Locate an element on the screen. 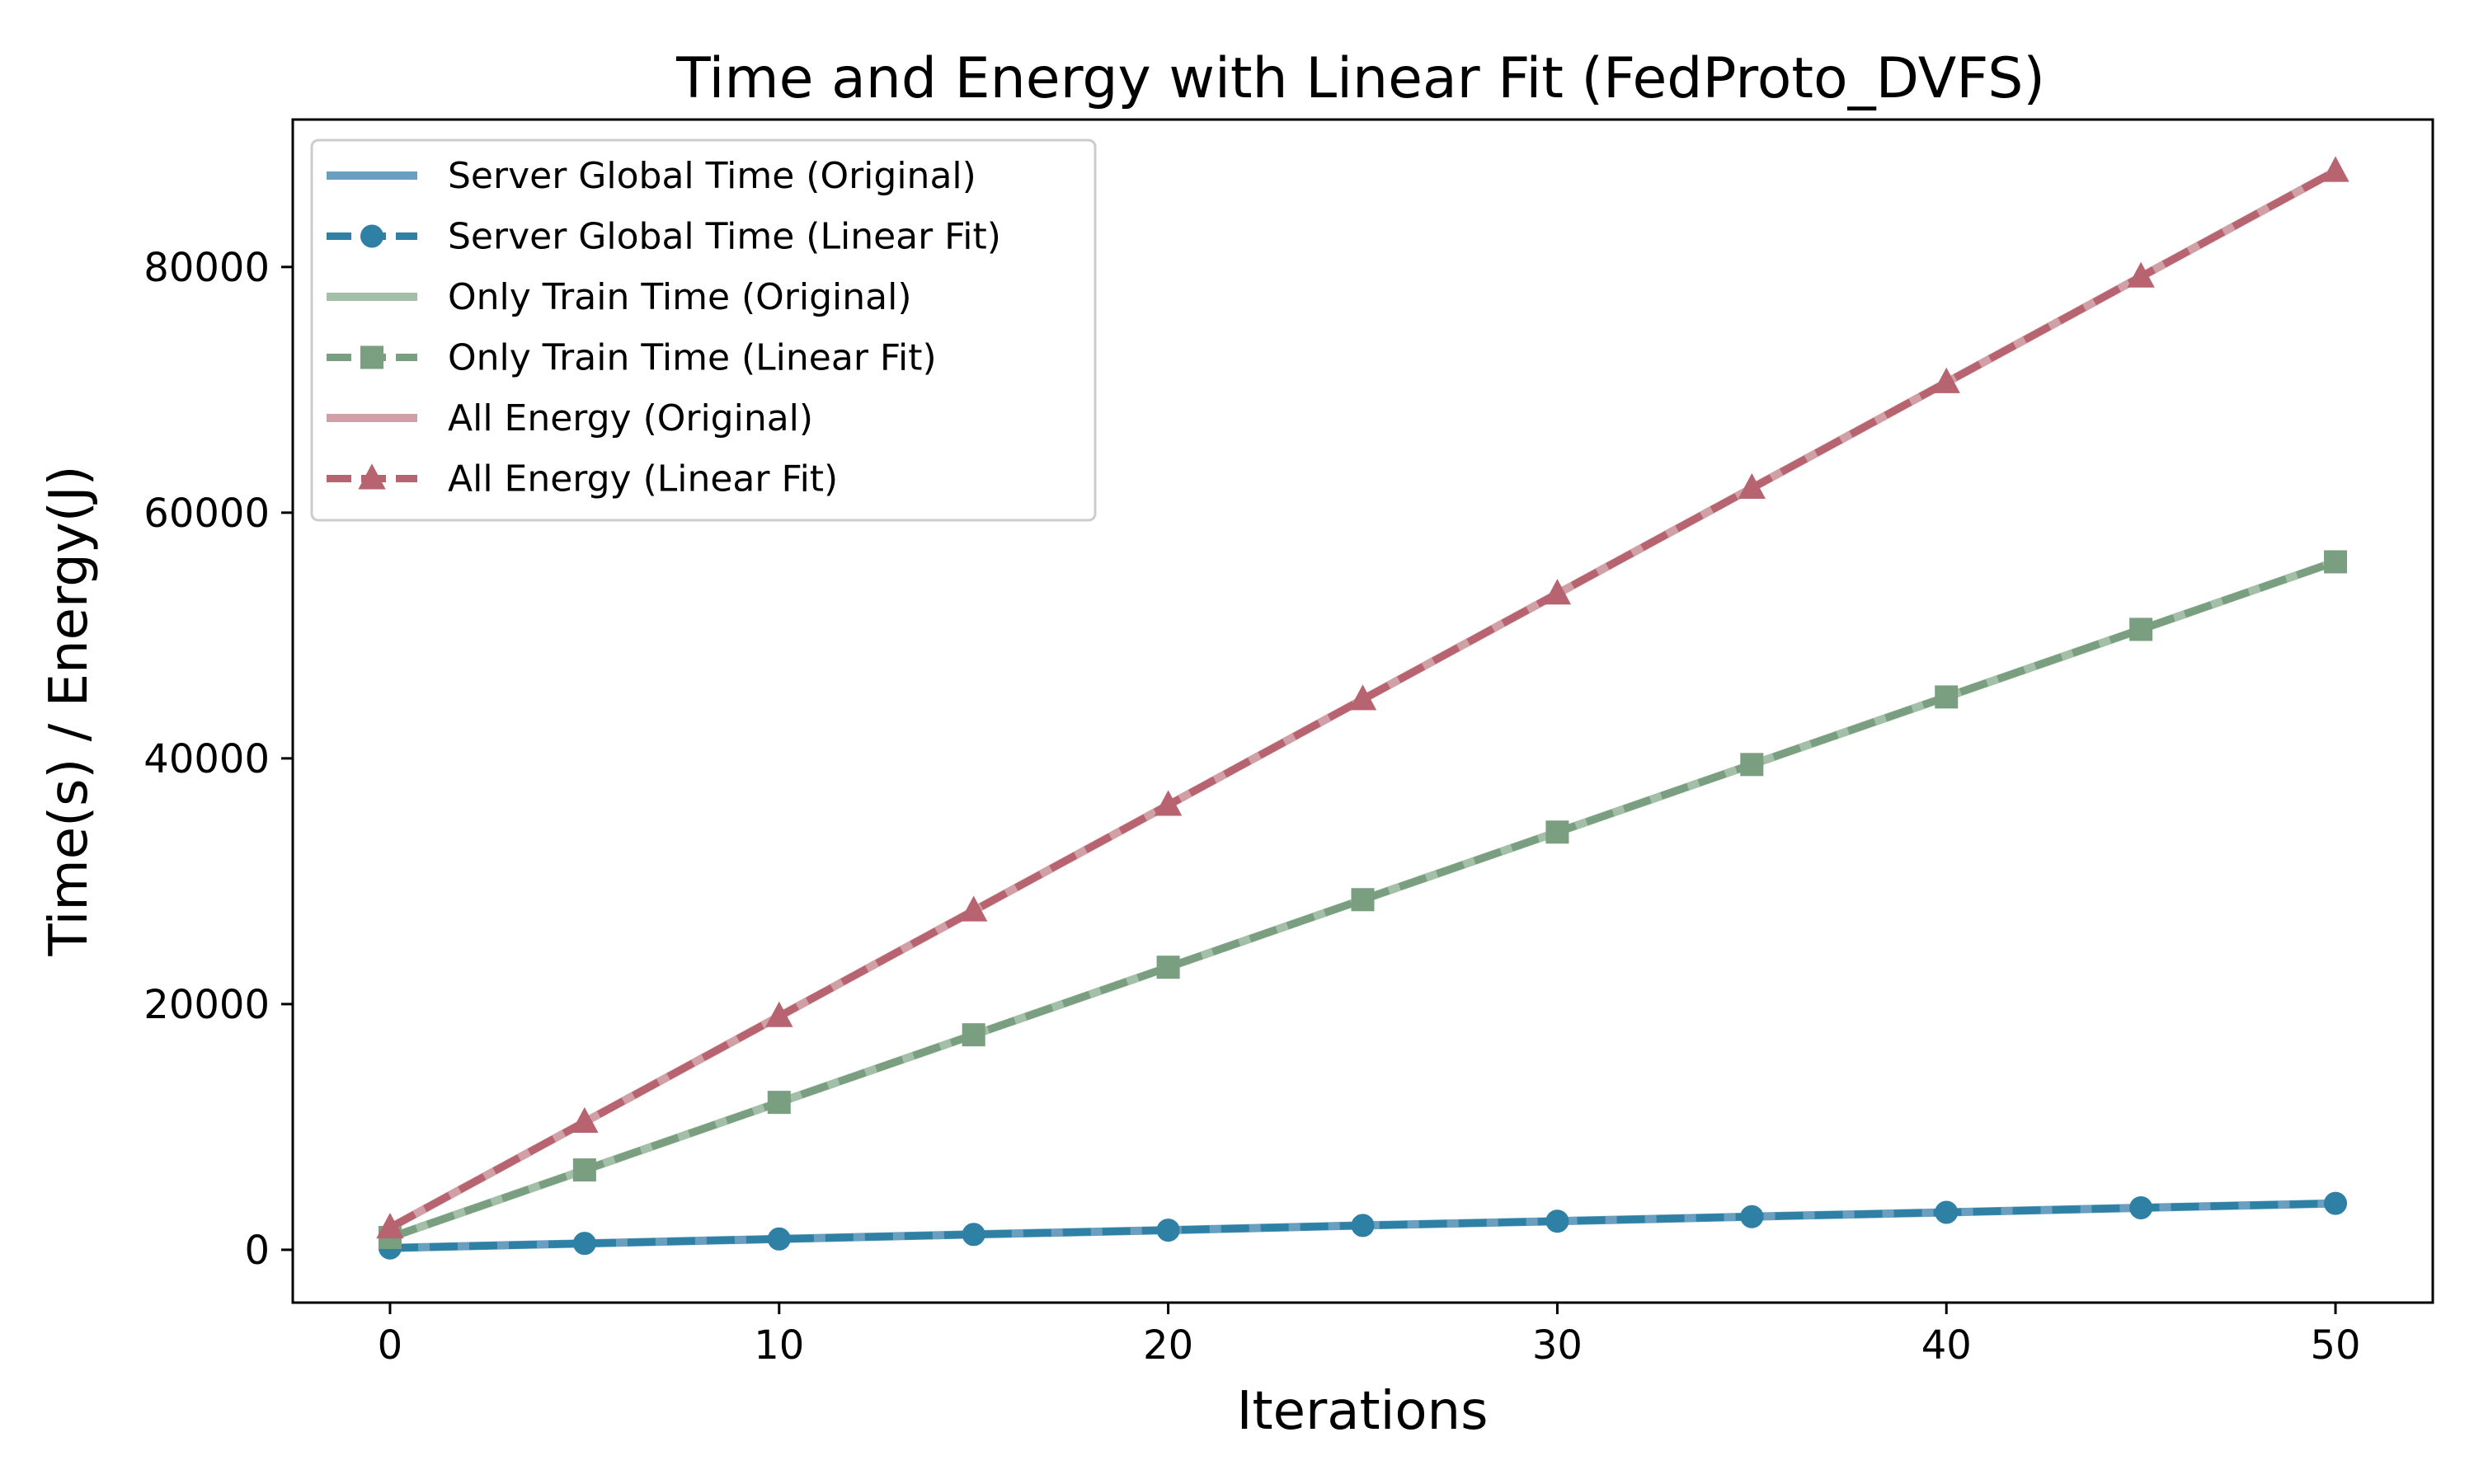 This screenshot has width=2474, height=1484. legend-item: Only Train Time (Original) is located at coordinates (619, 297).